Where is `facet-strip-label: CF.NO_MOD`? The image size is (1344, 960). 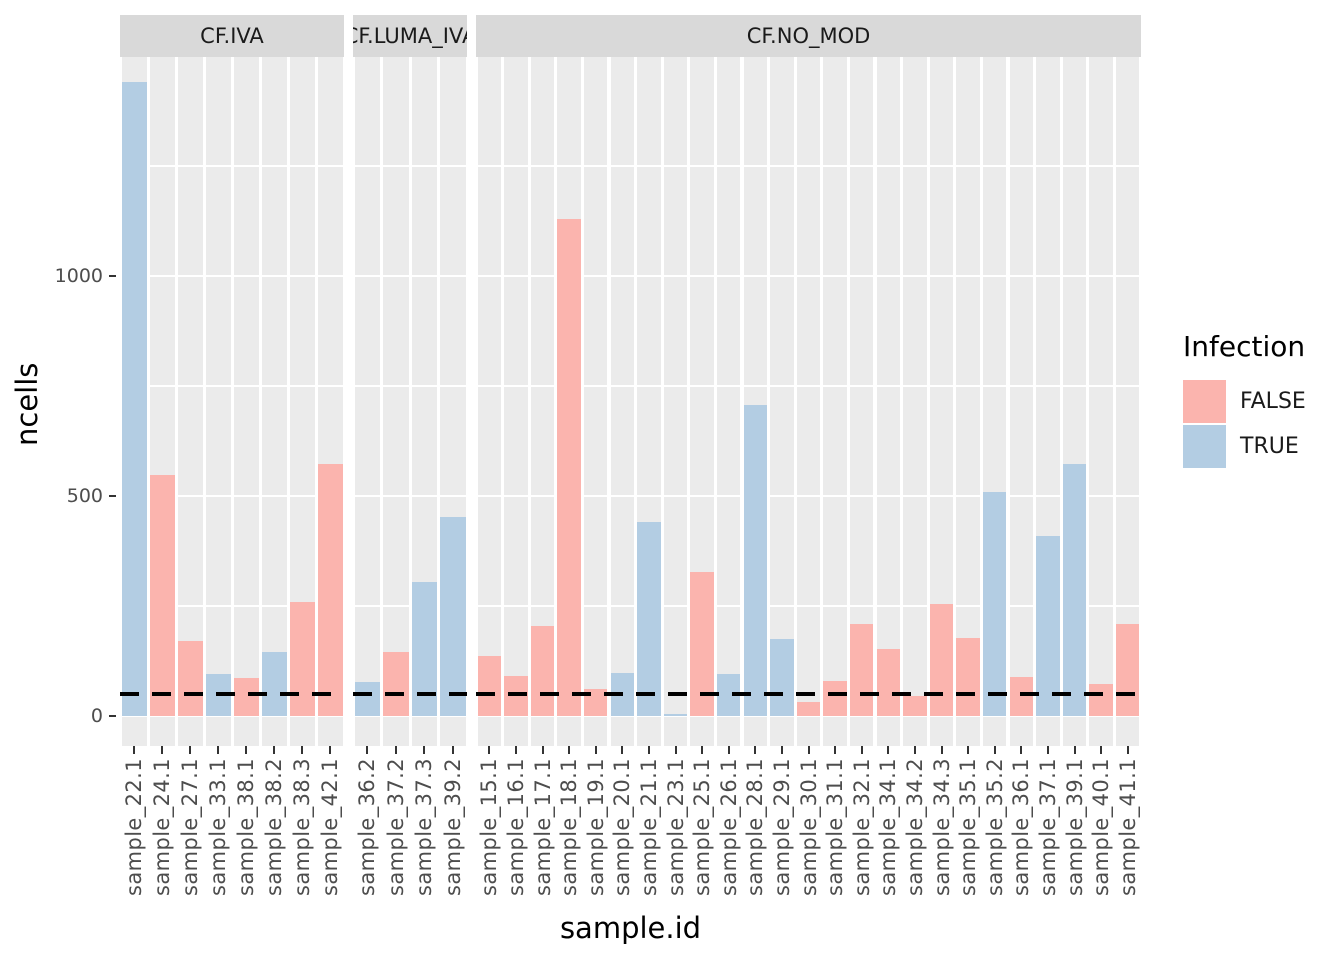
facet-strip-label: CF.NO_MOD is located at coordinates (808, 36).